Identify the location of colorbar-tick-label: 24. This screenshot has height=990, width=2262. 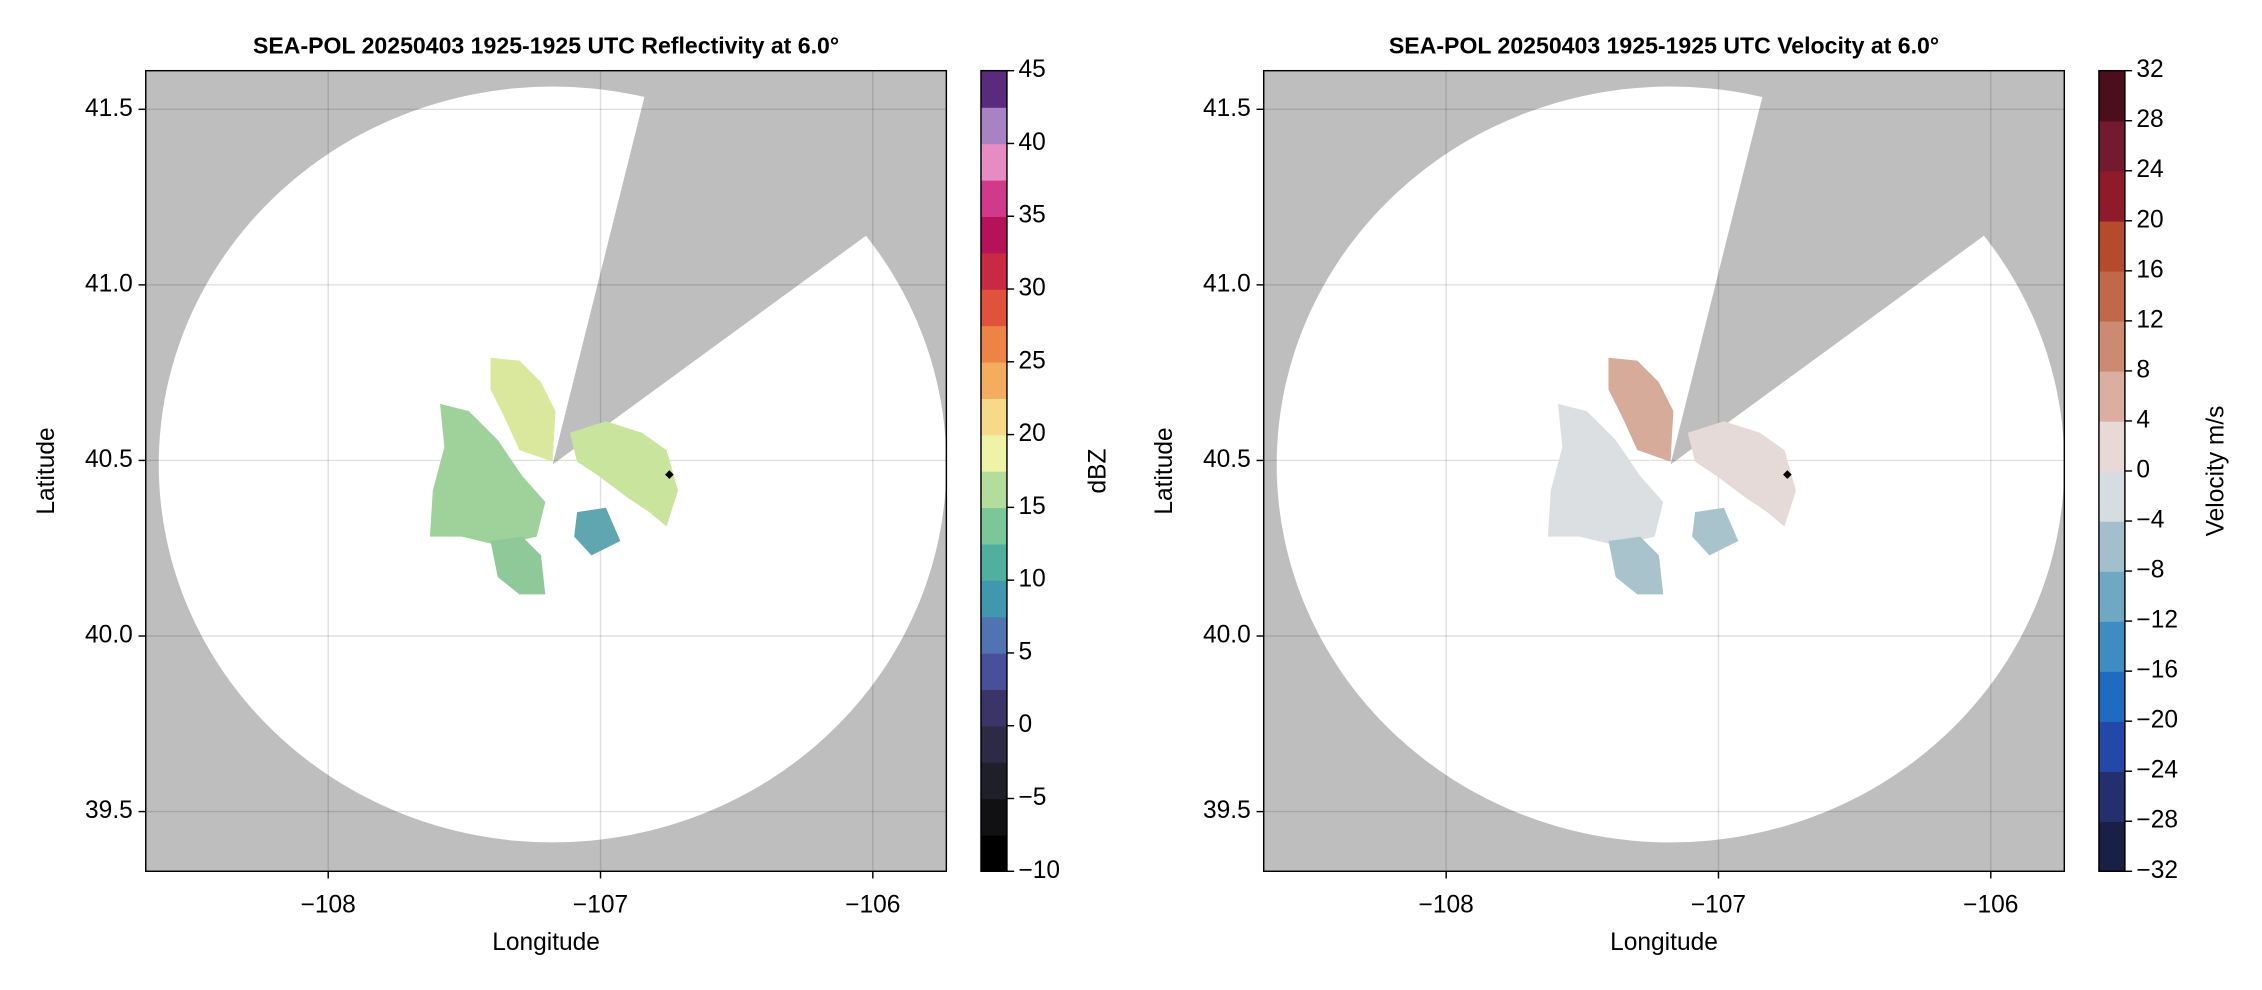
(2149, 169).